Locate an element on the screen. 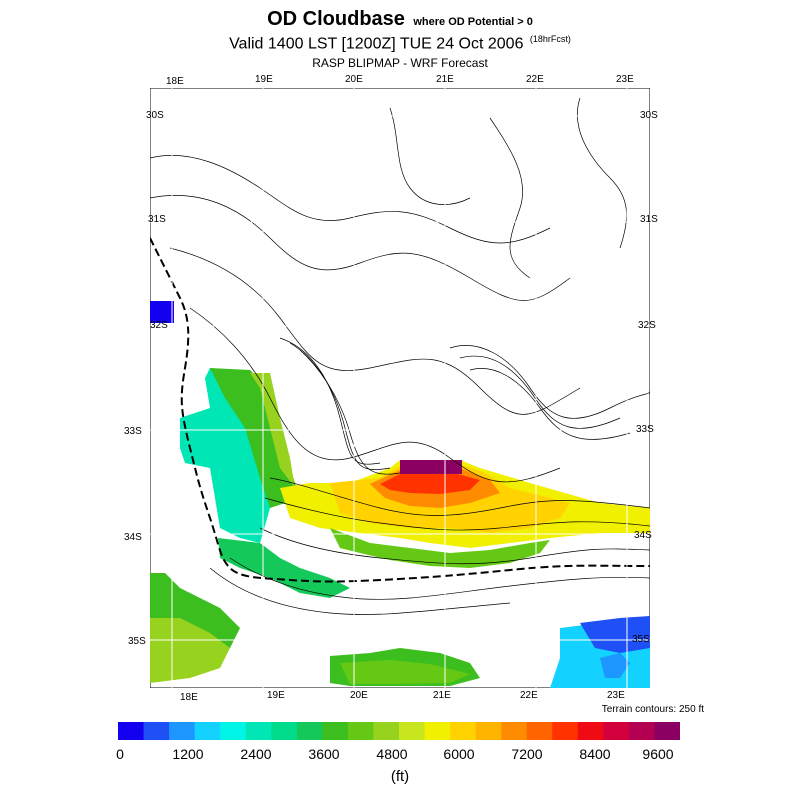 This screenshot has width=800, height=800. lat-tick-right: 35S is located at coordinates (641, 639).